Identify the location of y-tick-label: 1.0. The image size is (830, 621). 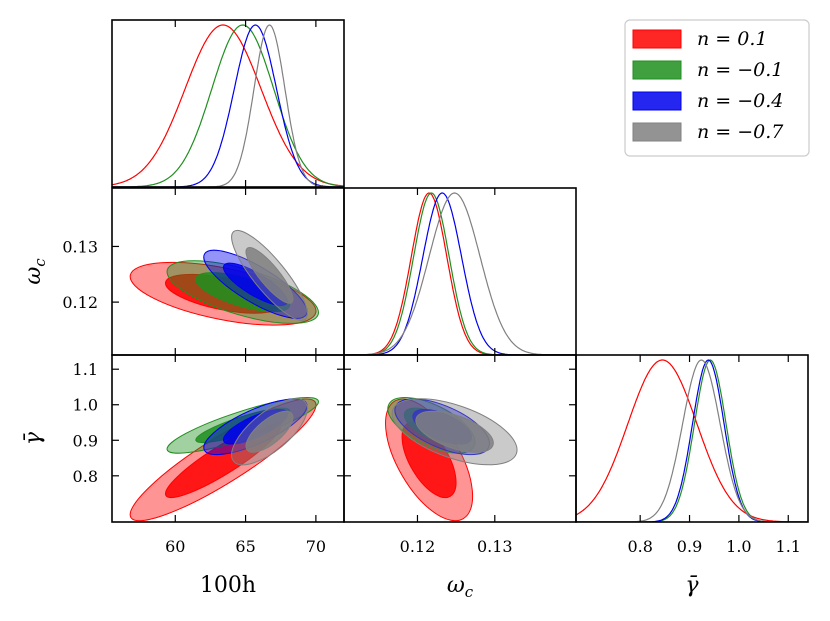
(85, 405).